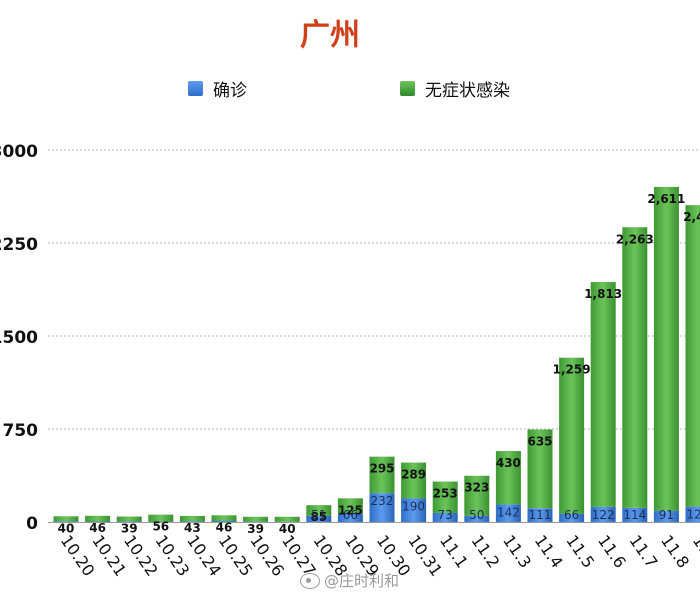 Image resolution: width=700 pixels, height=600 pixels. What do you see at coordinates (32, 524) in the screenshot?
I see `y-tick-label: 0` at bounding box center [32, 524].